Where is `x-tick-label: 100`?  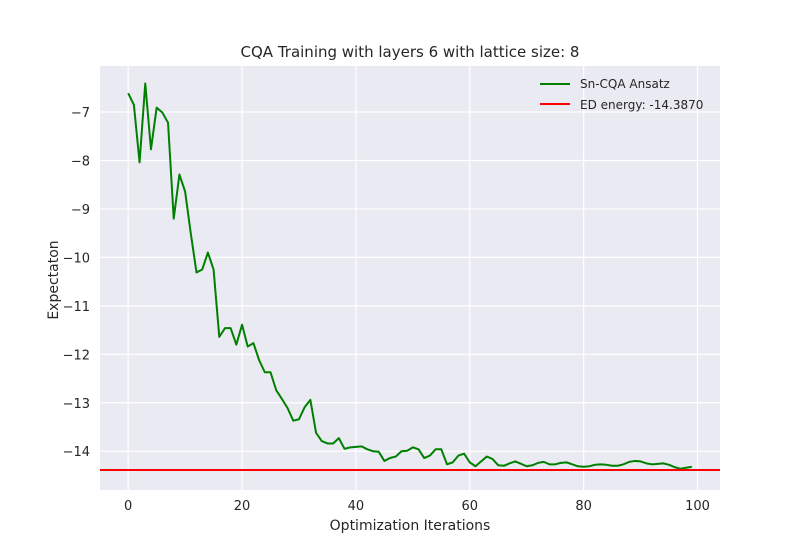
x-tick-label: 100 is located at coordinates (697, 506).